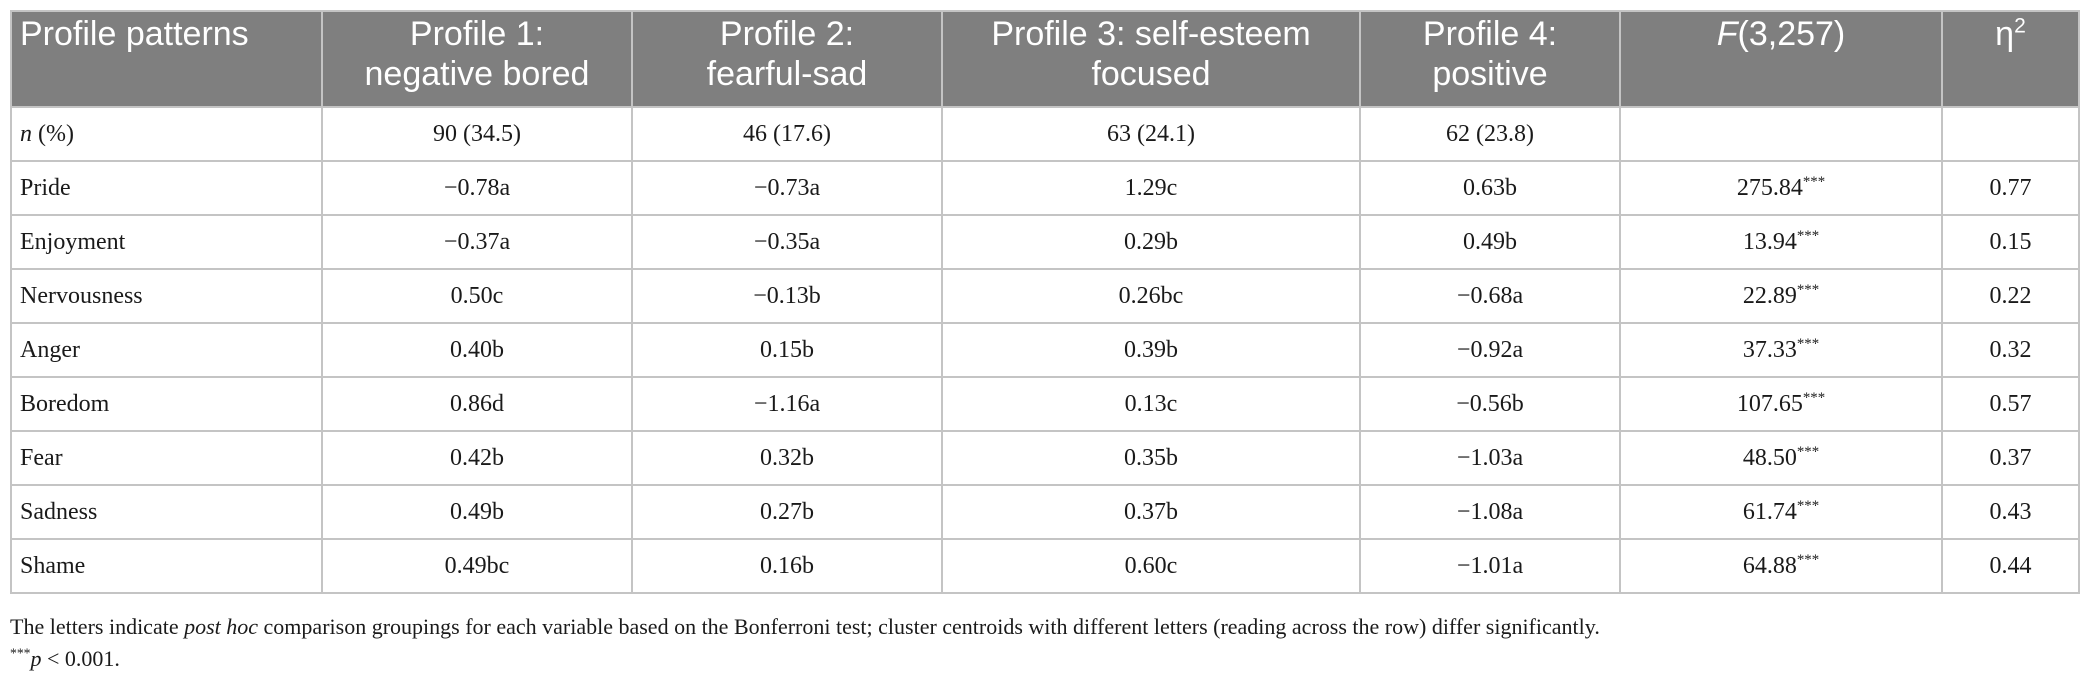 This screenshot has height=690, width=2088. I want to click on cell-f-value: 107.65***, so click(1781, 404).